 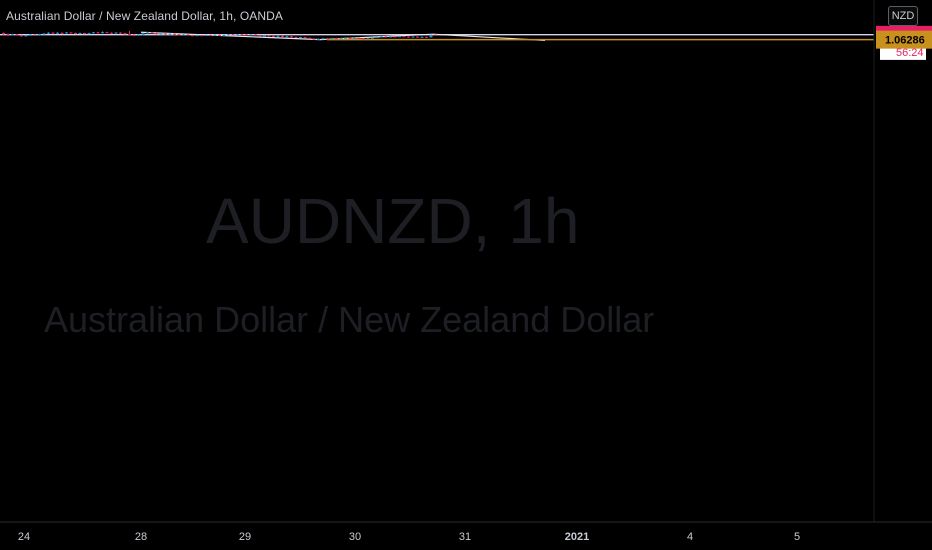 I want to click on watermark-name: Australian Dollar / New Zealand Dollar, so click(x=349, y=319).